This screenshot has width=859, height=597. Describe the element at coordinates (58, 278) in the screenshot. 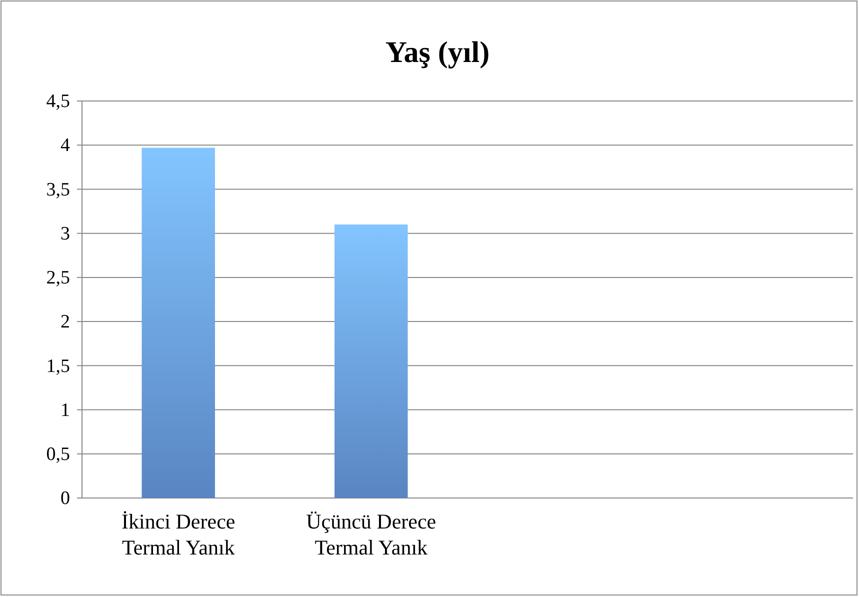

I see `y-tick-label: 2,5` at that location.